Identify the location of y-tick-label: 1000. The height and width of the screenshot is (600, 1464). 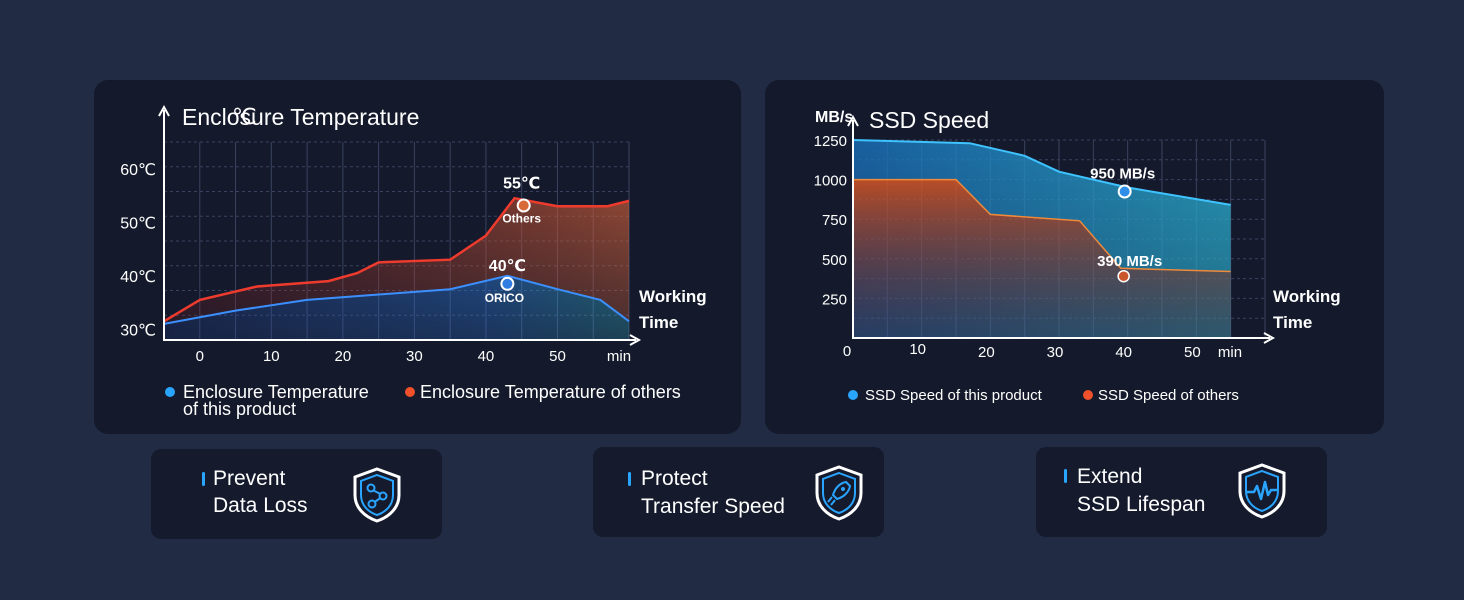
(830, 181).